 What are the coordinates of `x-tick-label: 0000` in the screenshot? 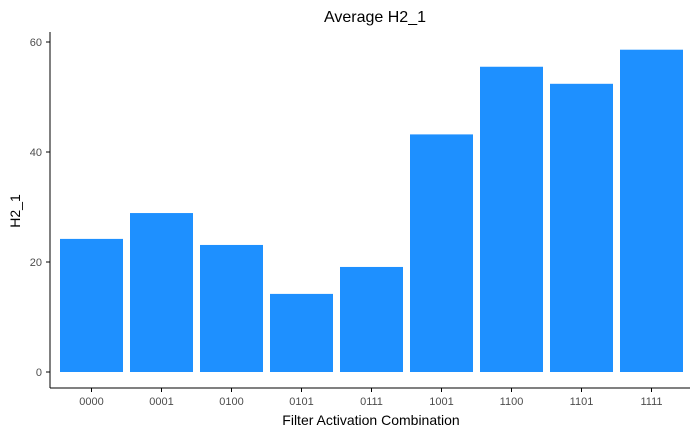 It's located at (91, 402).